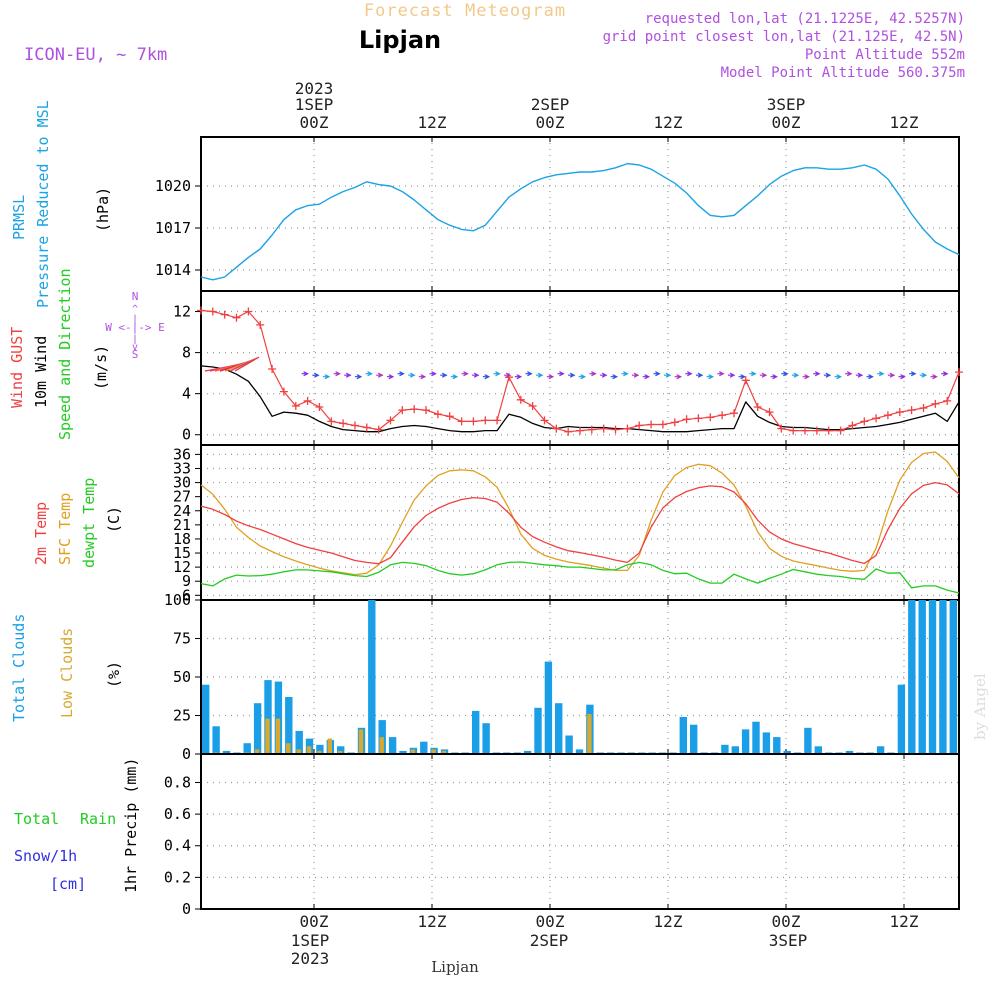 The height and width of the screenshot is (1000, 1000). I want to click on pressure-label-desc: Pressure Reduced to MSL, so click(43, 204).